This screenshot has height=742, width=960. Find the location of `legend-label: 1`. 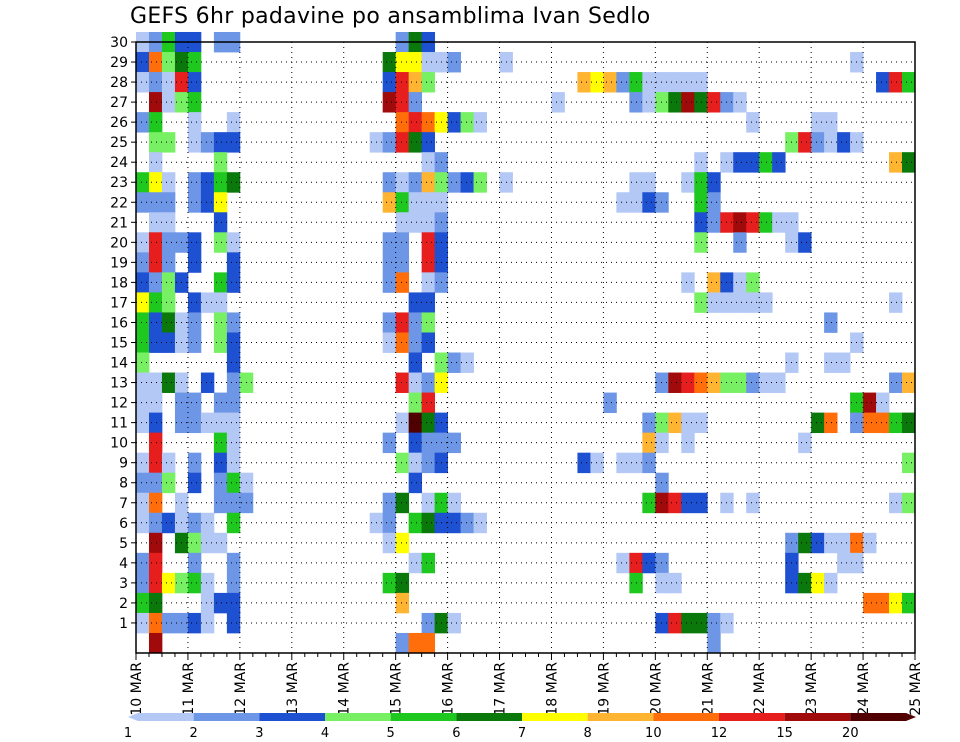

legend-label: 1 is located at coordinates (128, 733).